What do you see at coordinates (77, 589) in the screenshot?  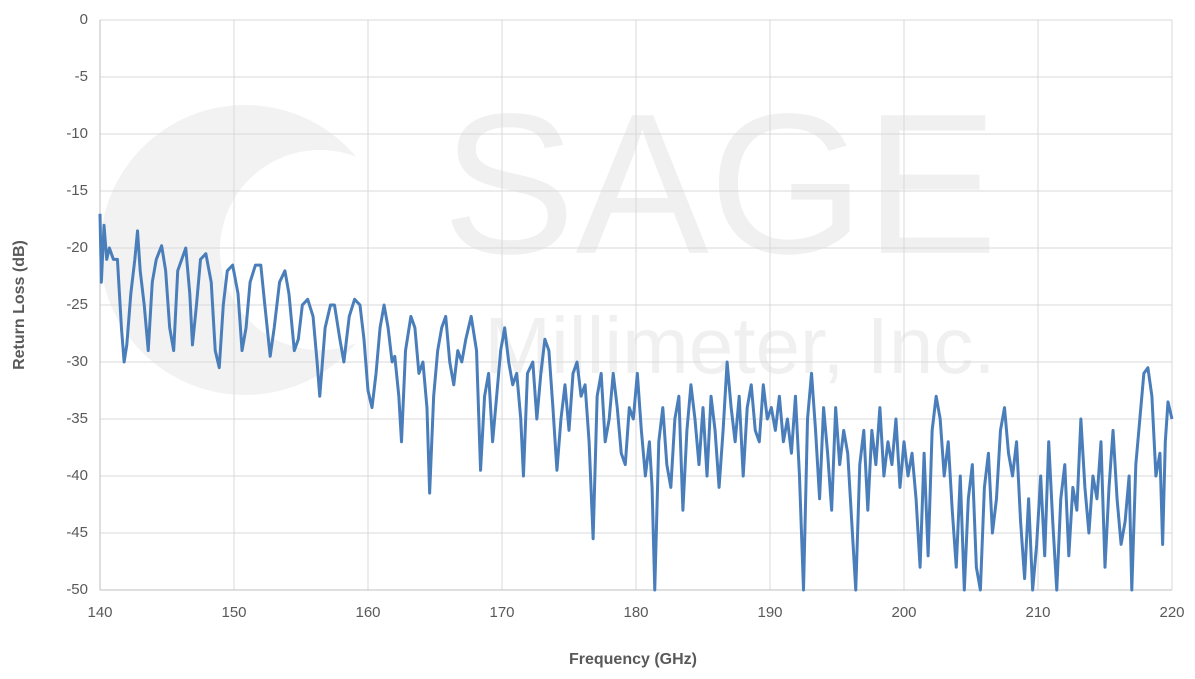 I see `y-tick-label: -50` at bounding box center [77, 589].